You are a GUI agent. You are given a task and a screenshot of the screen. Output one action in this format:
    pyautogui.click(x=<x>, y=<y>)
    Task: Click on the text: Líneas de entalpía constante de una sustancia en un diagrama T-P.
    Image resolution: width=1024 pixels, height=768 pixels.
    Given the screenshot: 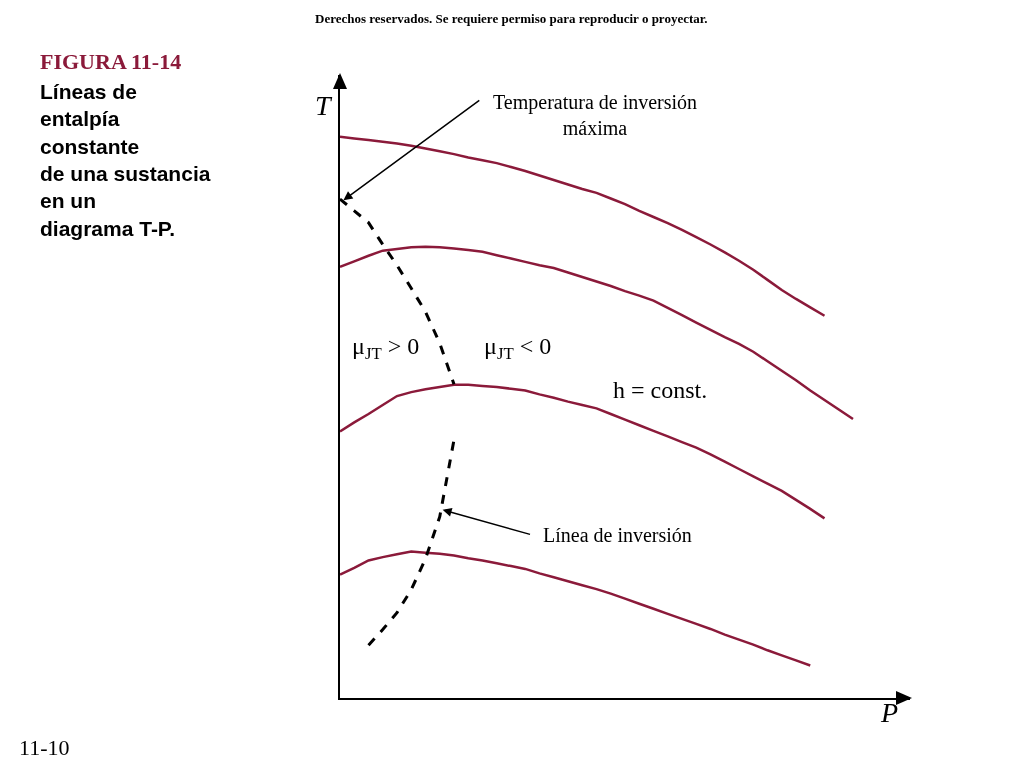 What is the action you would take?
    pyautogui.click(x=125, y=160)
    